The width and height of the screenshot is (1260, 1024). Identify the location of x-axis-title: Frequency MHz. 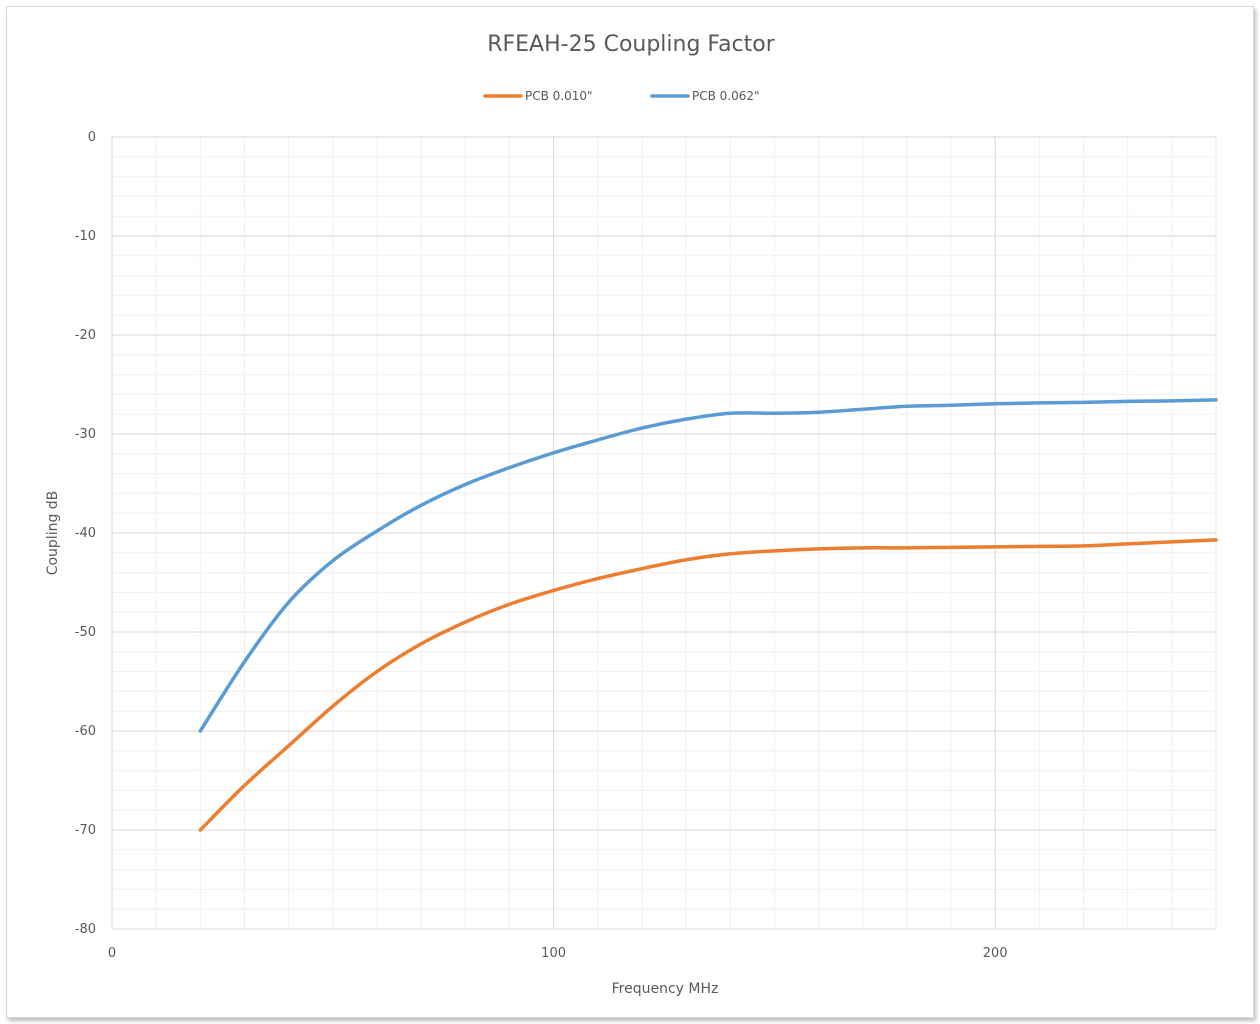
(665, 989).